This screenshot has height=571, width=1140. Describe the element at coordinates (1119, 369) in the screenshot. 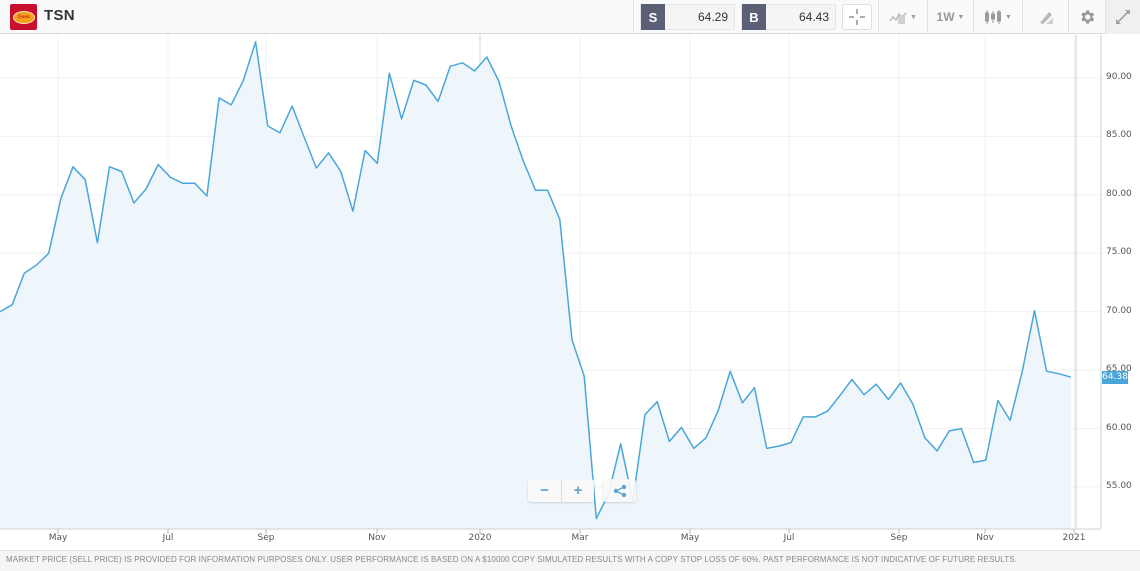

I see `y-tick-label: 65.00` at that location.